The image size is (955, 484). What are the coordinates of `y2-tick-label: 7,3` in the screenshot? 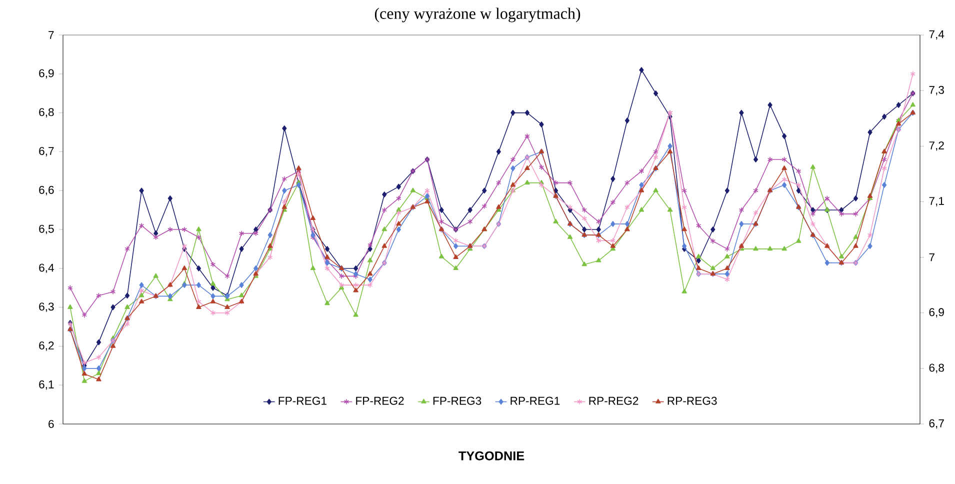 It's located at (936, 91).